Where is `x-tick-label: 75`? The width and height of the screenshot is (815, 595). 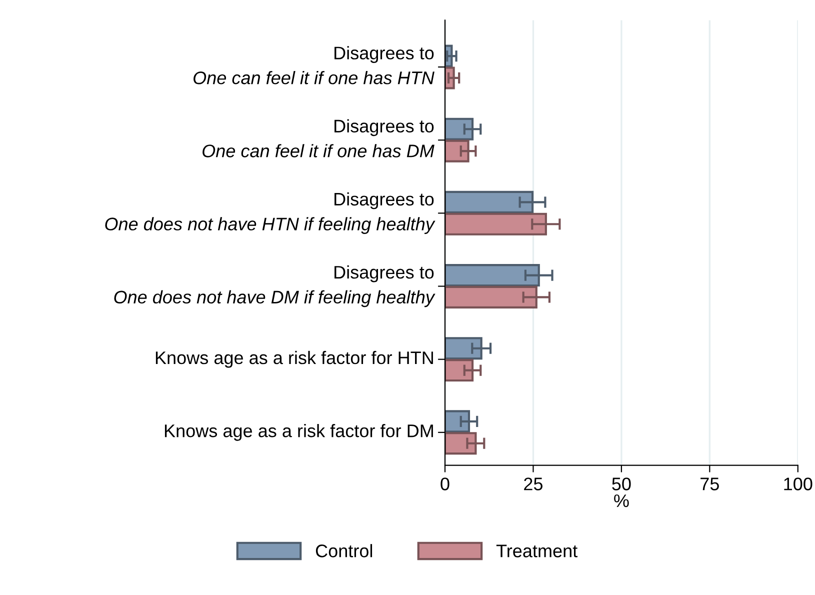 x-tick-label: 75 is located at coordinates (709, 484).